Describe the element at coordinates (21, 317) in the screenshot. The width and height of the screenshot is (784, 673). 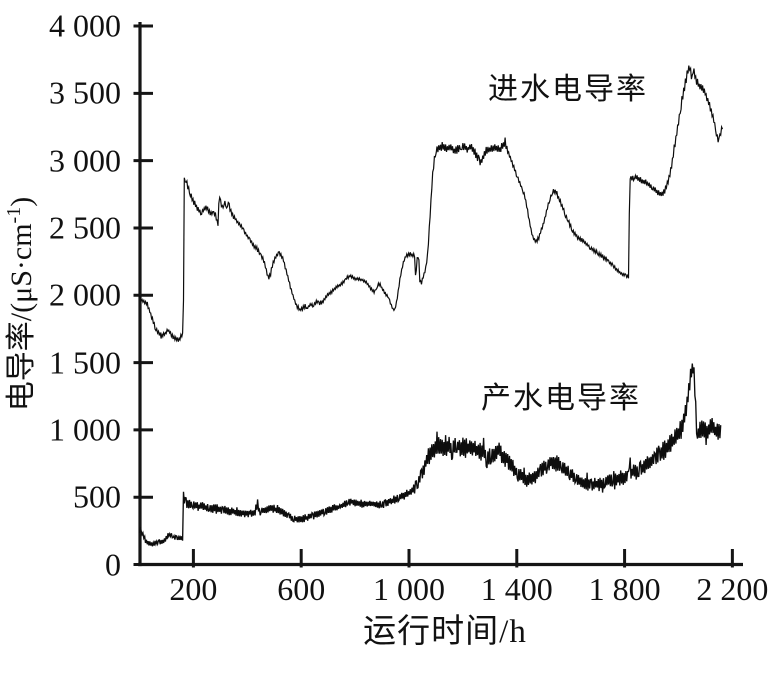
I see `y-axis-title-text: 电导率/(μS·cm` at that location.